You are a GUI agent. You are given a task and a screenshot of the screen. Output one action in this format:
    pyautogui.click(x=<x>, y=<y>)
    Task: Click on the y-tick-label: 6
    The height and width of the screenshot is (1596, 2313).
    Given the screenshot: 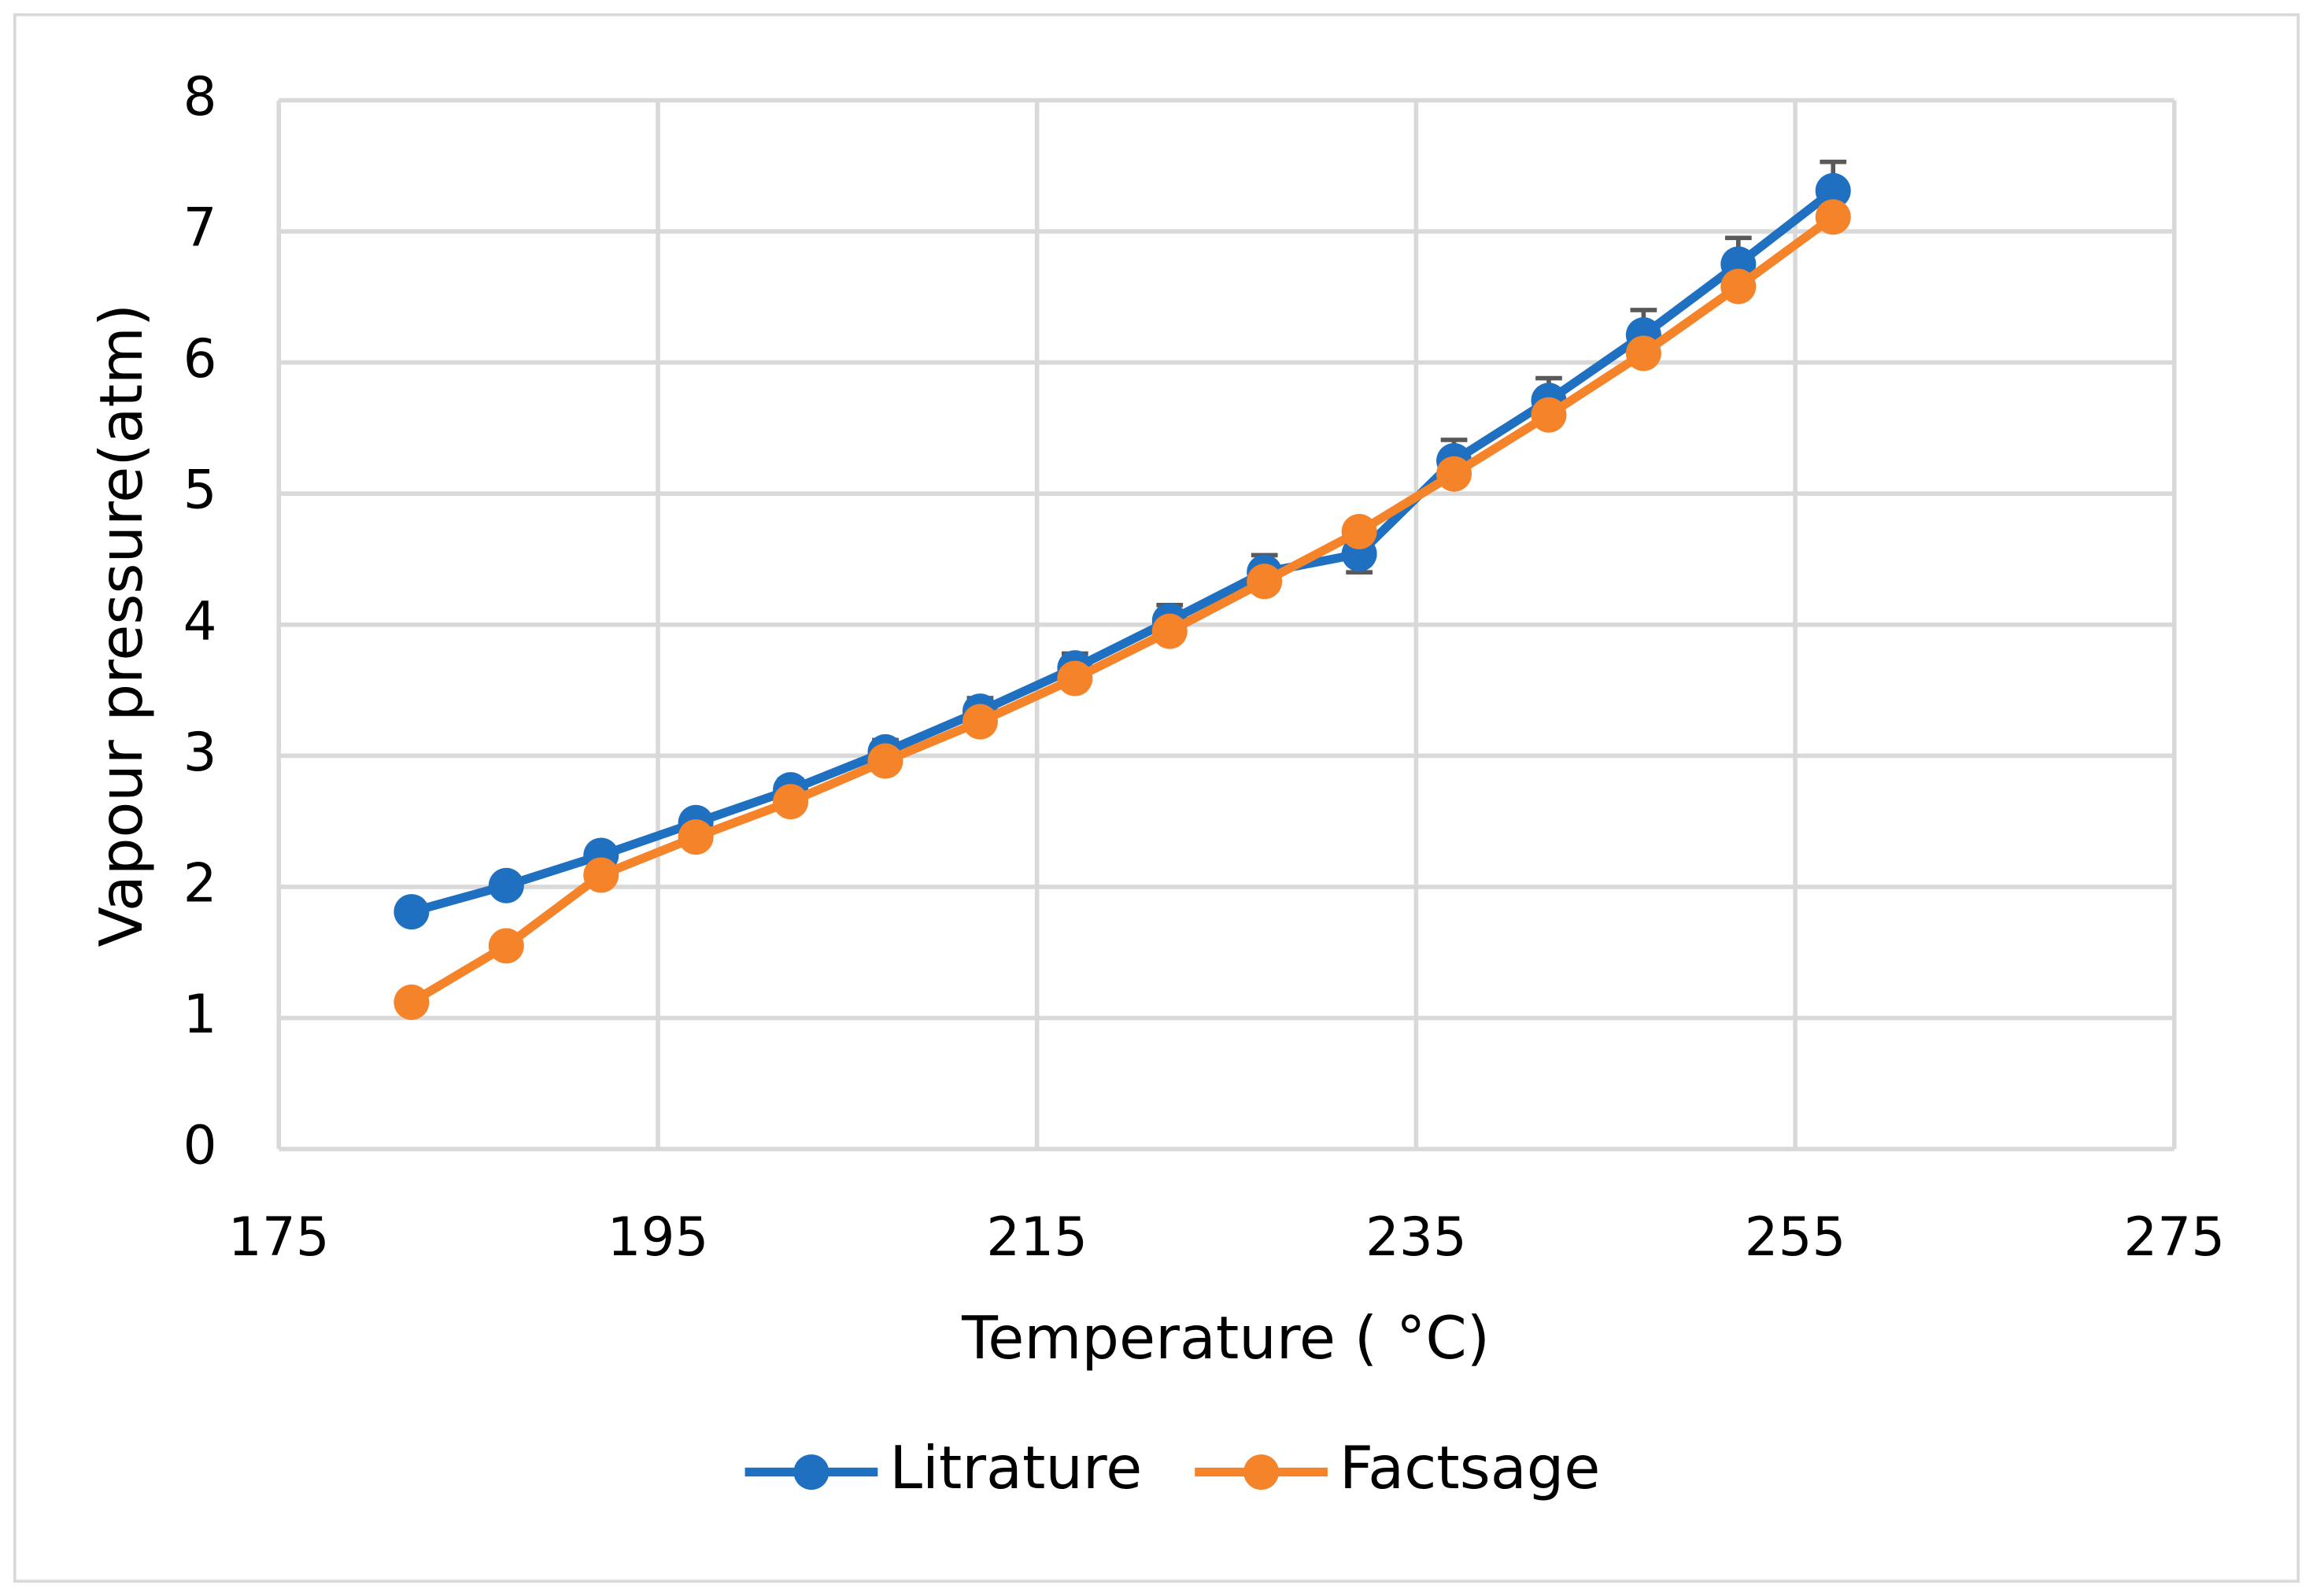 What is the action you would take?
    pyautogui.click(x=200, y=358)
    